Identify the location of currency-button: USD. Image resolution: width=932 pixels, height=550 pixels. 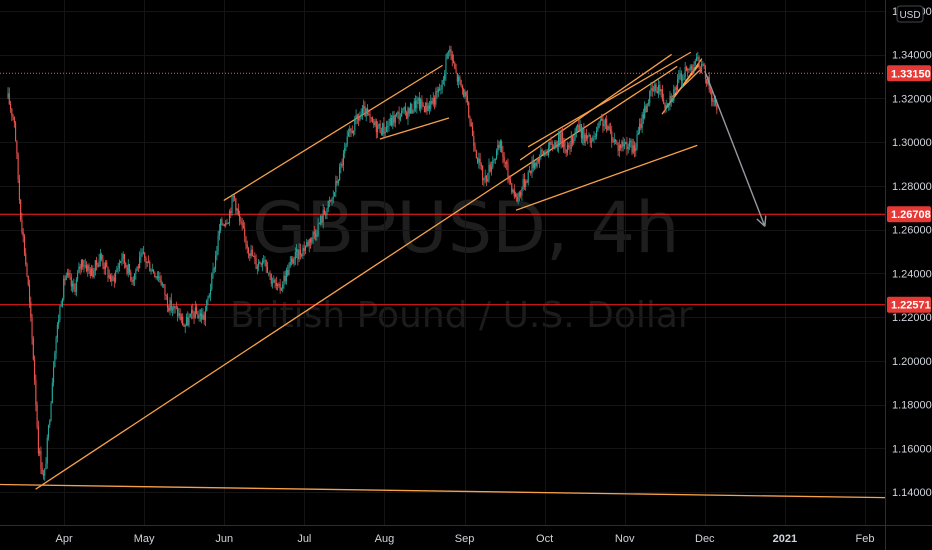
(910, 14).